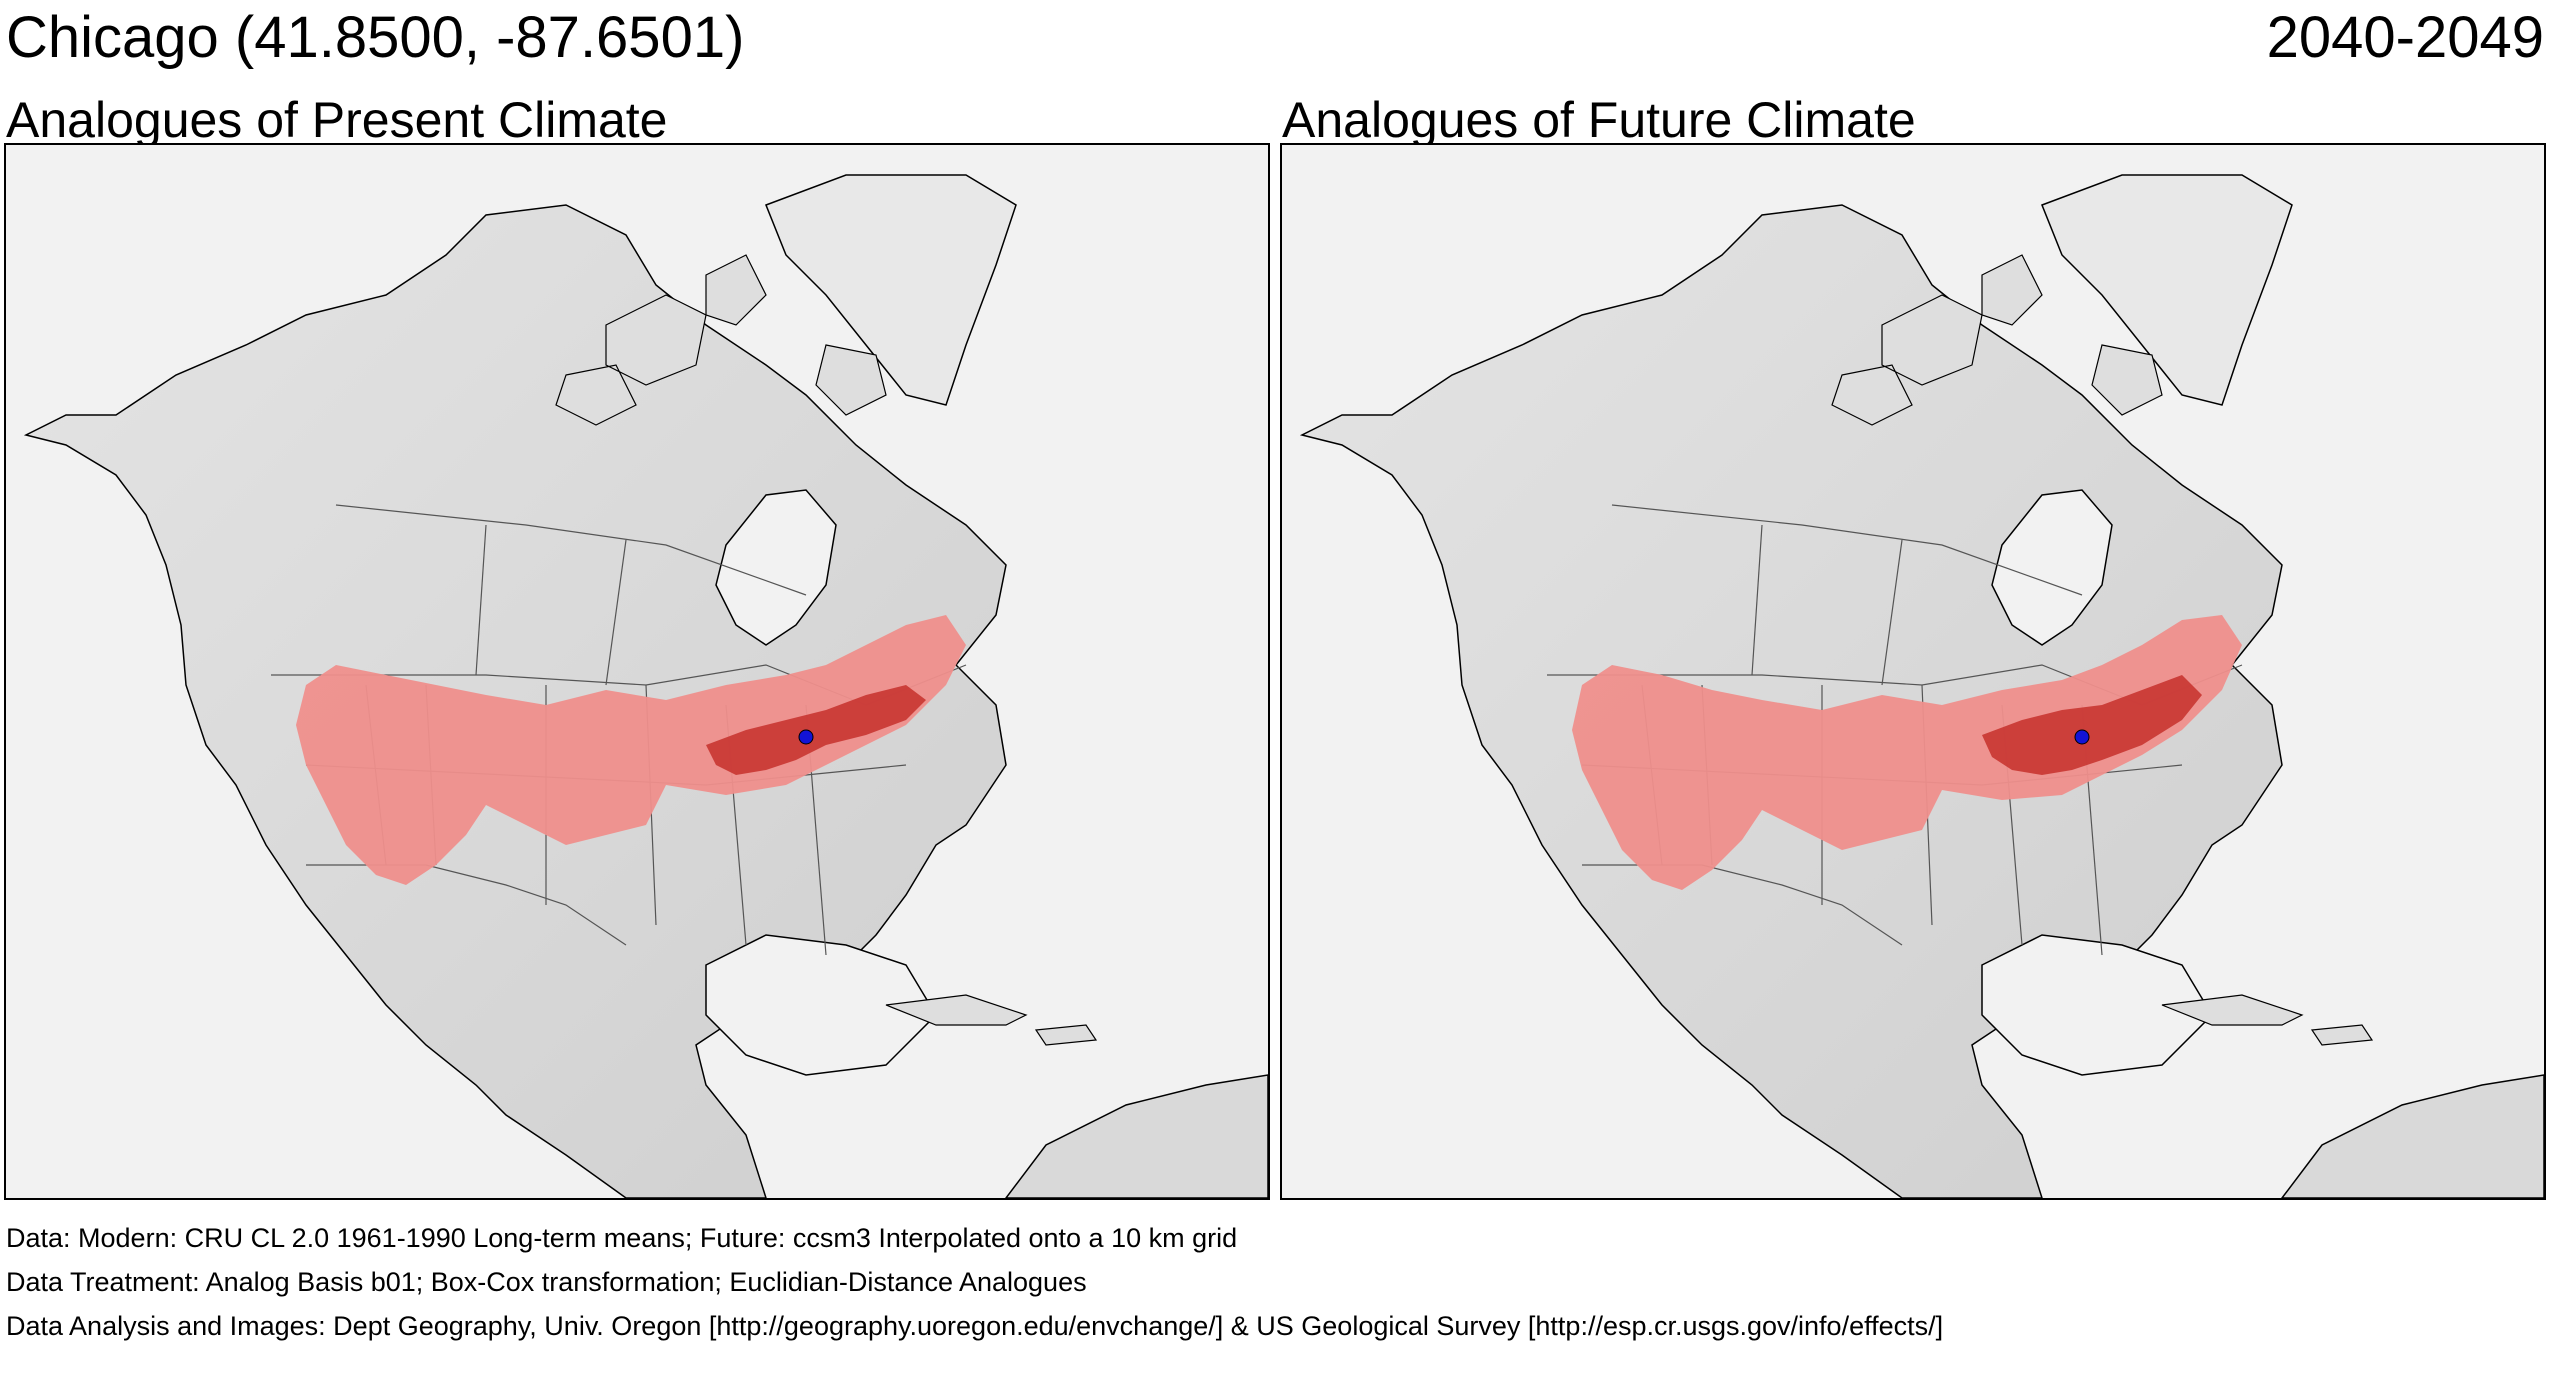  I want to click on location-title: Chicago (41.8500, -87.6501), so click(375, 37).